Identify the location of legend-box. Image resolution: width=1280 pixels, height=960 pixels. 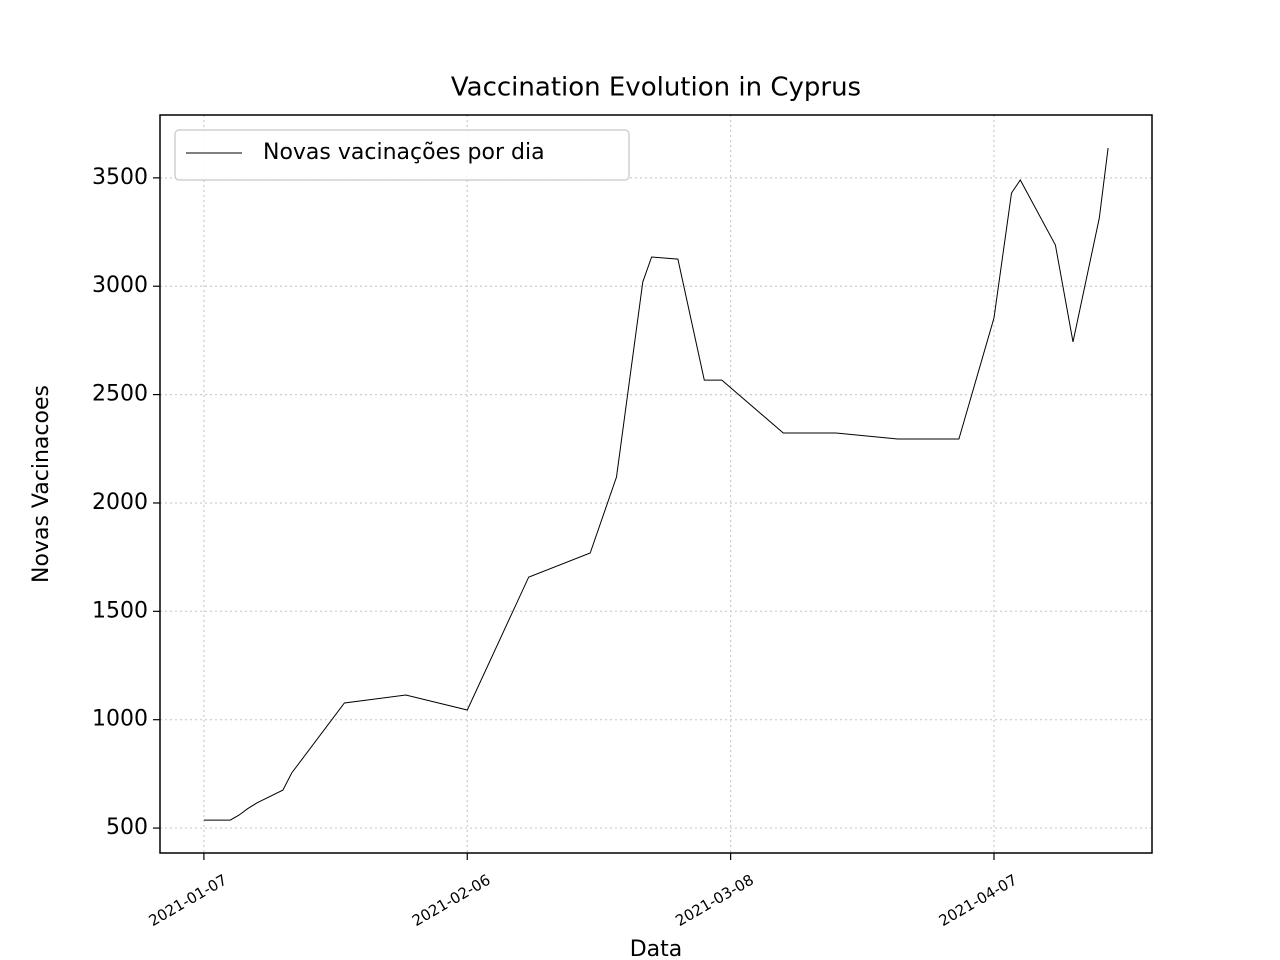
(402, 155).